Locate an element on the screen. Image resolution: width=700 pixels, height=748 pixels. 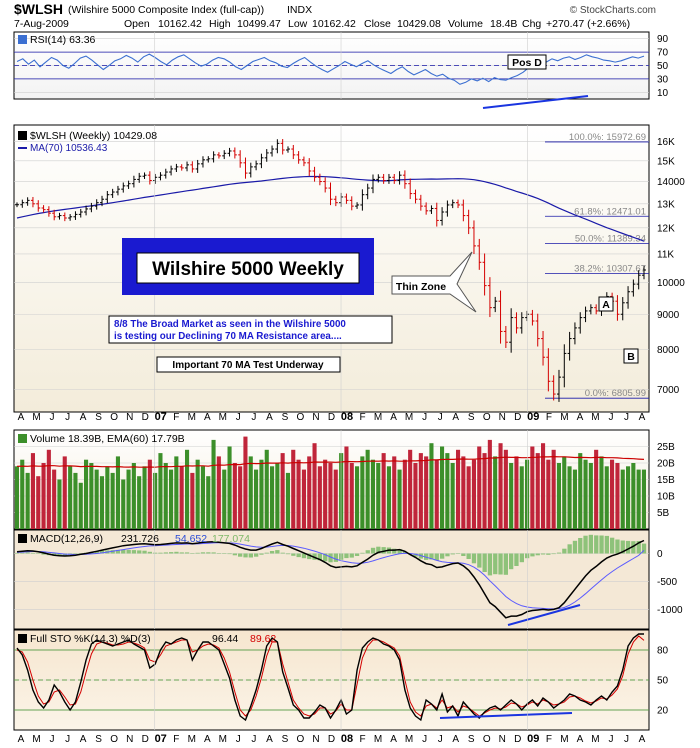
price-ytick-14000: 14000 is located at coordinates (671, 182).